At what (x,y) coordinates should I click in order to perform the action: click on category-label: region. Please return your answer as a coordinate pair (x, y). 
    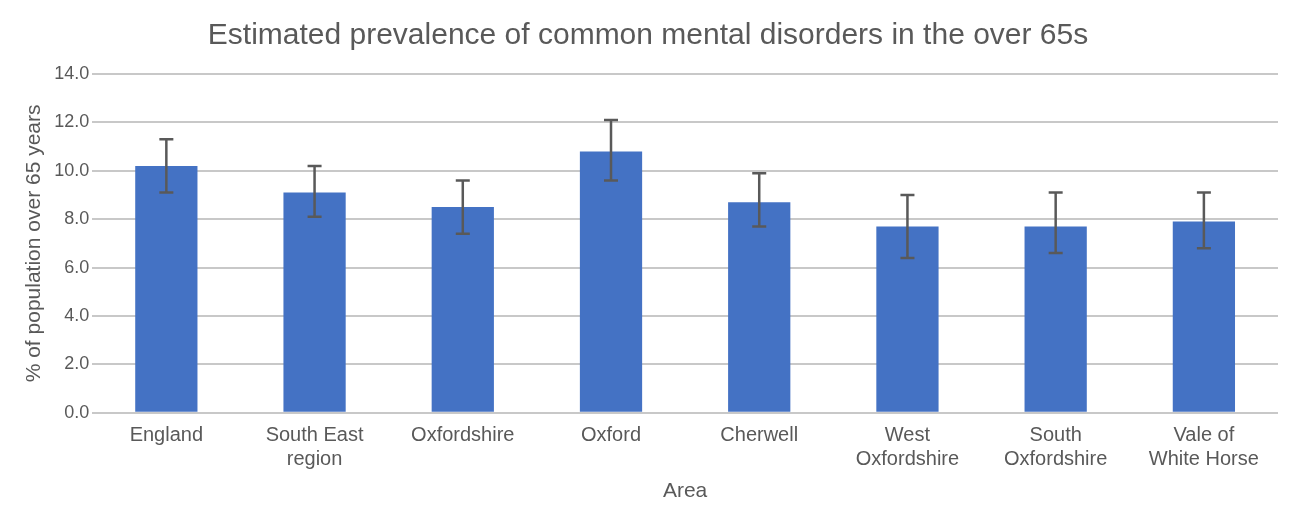
    Looking at the image, I should click on (314, 458).